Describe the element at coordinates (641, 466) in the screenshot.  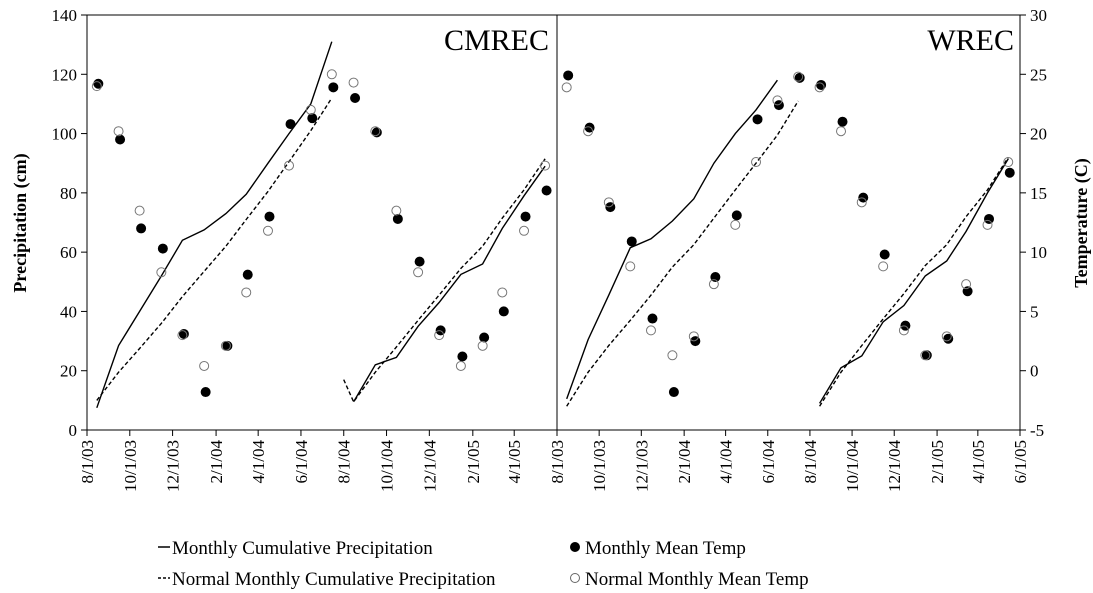
I see `wrec-x-tick-label: 12/1/03` at that location.